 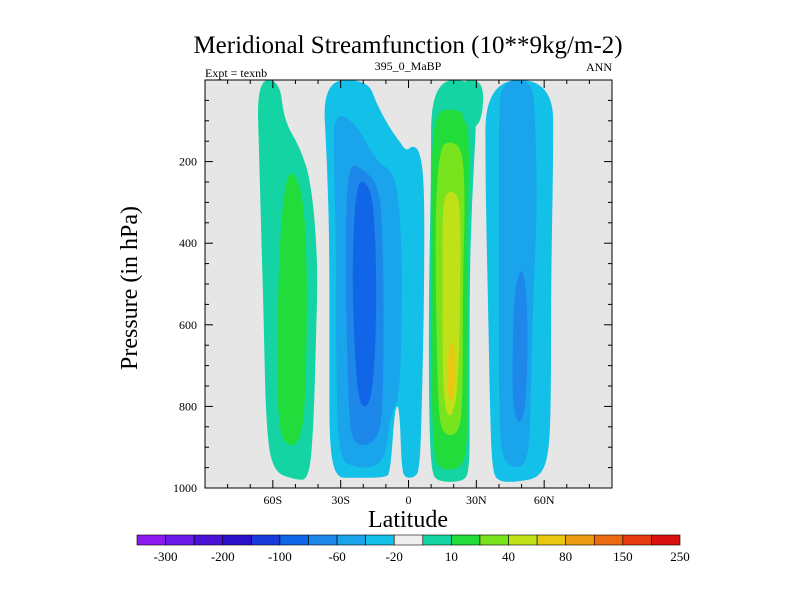 I want to click on x-axis-label: Latitude, so click(x=408, y=520).